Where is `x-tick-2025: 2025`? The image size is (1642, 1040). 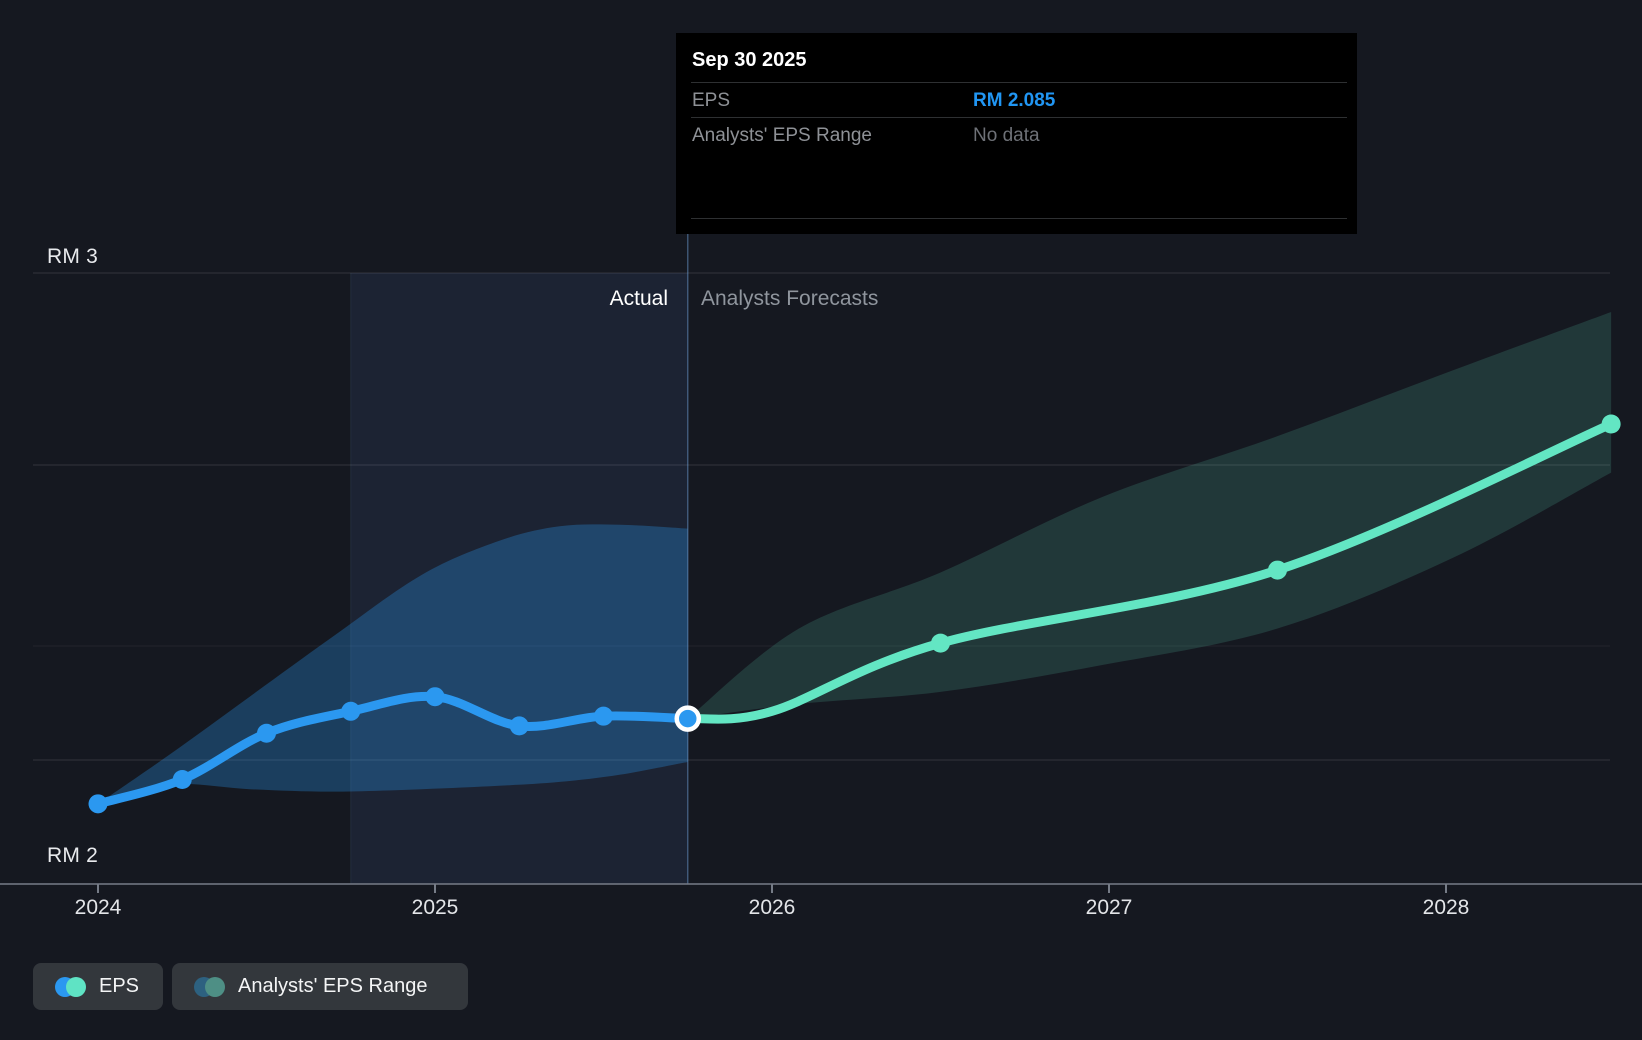 x-tick-2025: 2025 is located at coordinates (435, 907).